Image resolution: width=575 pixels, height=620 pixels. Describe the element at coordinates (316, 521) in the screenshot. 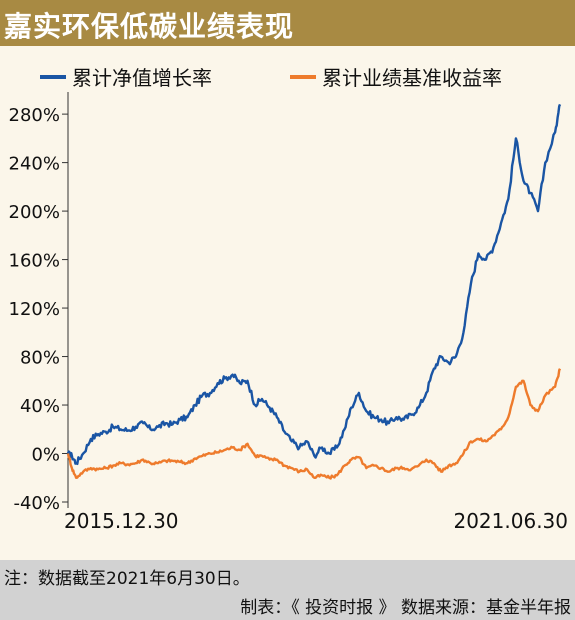

I see `x-axis: 2015.12.30 2021.06.30` at that location.